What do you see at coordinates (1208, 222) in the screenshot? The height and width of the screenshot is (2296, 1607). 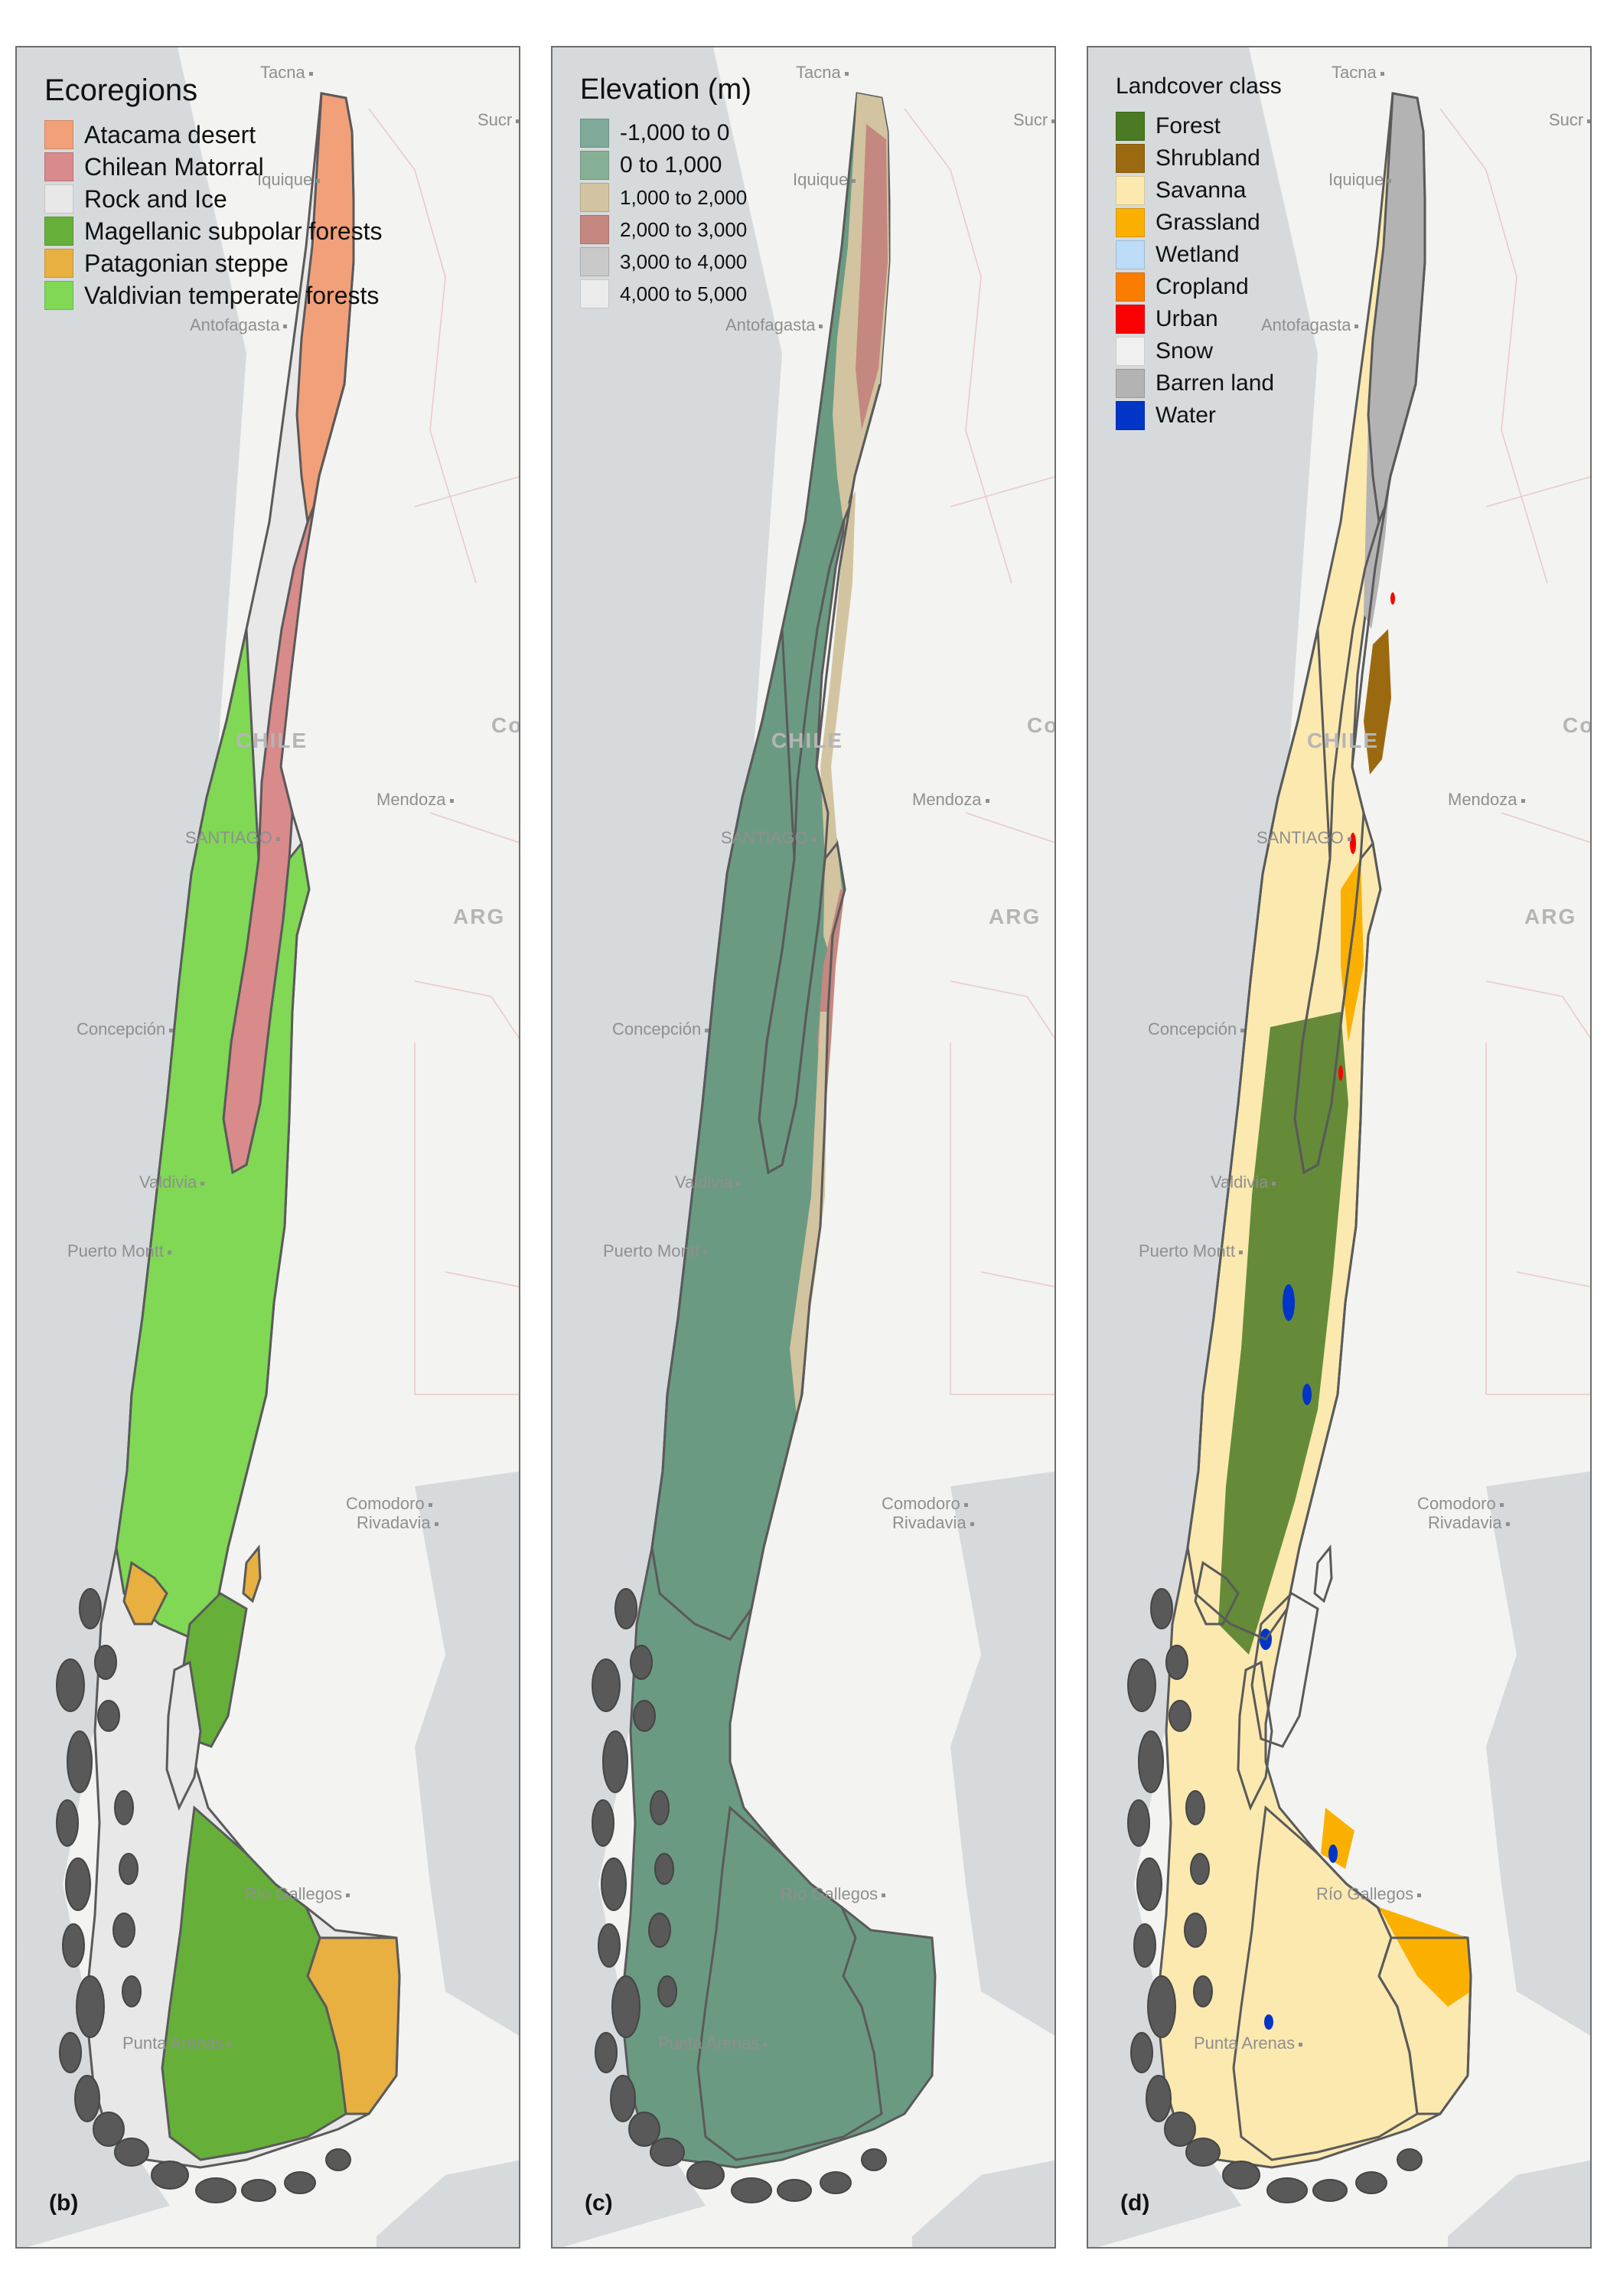 I see `legend-label: Grassland` at bounding box center [1208, 222].